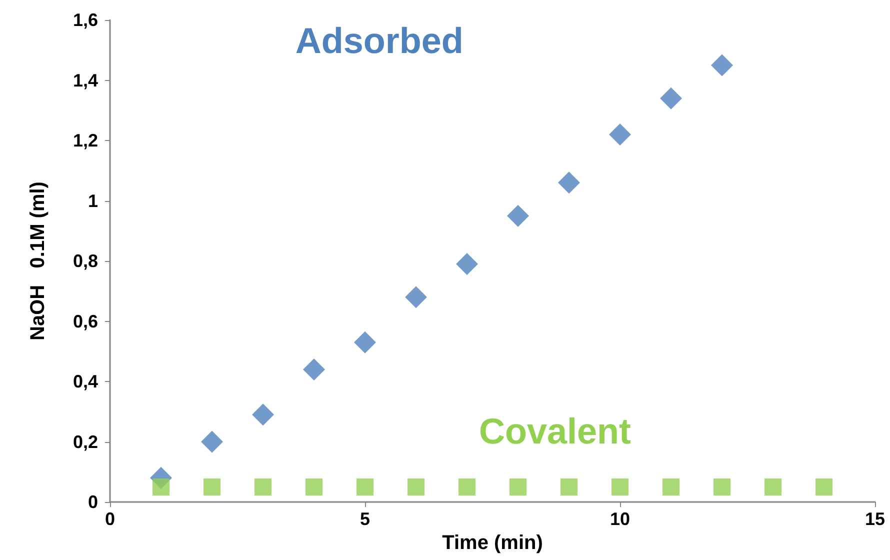 The width and height of the screenshot is (890, 560). I want to click on y-tick-label: 1,2, so click(85, 140).